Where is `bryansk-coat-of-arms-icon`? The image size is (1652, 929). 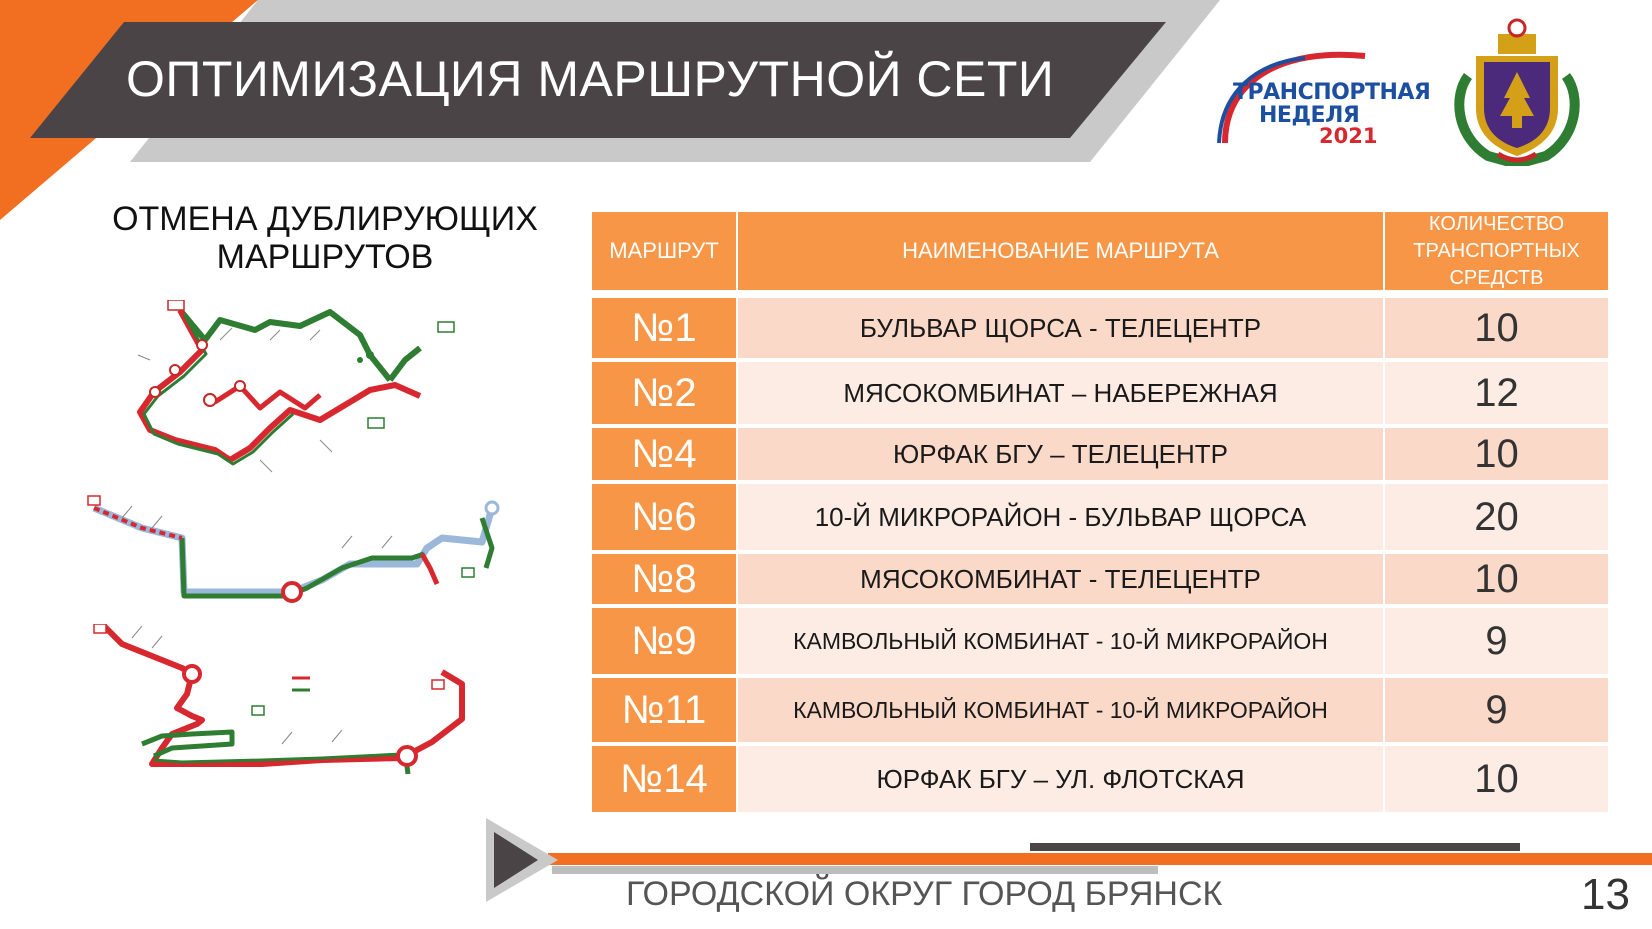 bryansk-coat-of-arms-icon is located at coordinates (1517, 92).